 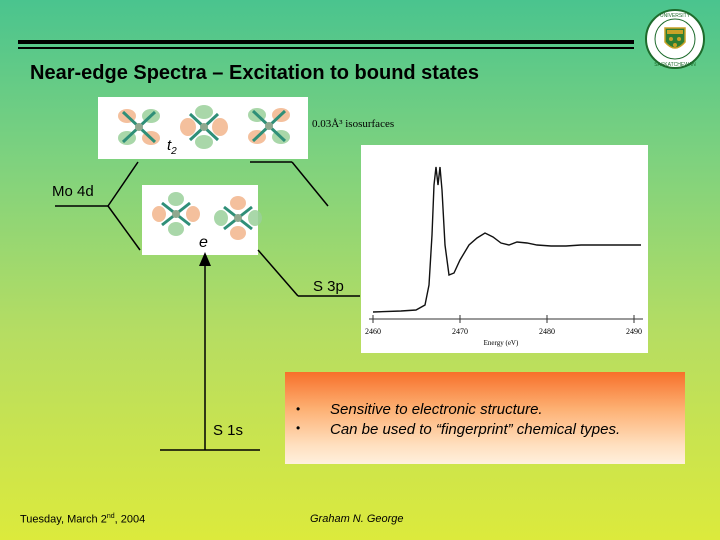 What do you see at coordinates (73, 191) in the screenshot?
I see `mo4d-label: Mo 4d` at bounding box center [73, 191].